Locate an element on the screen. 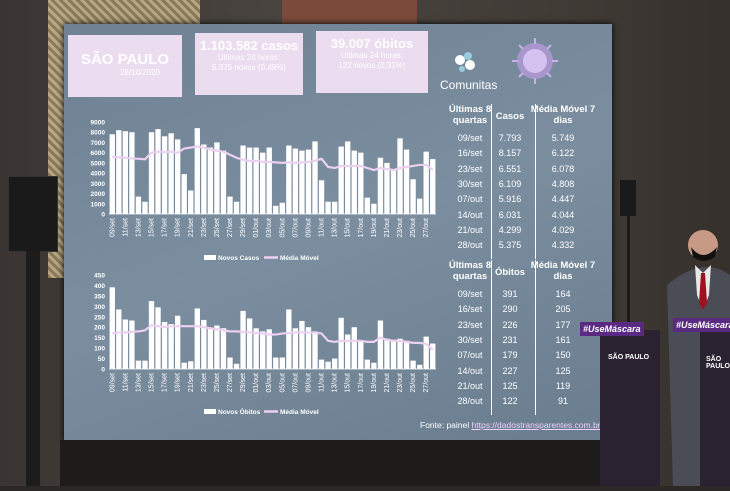  table-header: Óbitos is located at coordinates (510, 272).